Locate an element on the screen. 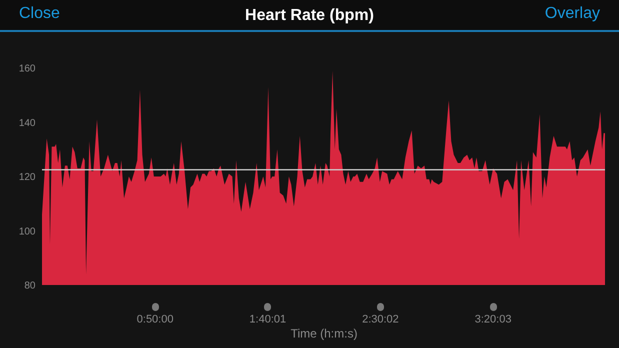  y-tick-label: 140 is located at coordinates (27, 123).